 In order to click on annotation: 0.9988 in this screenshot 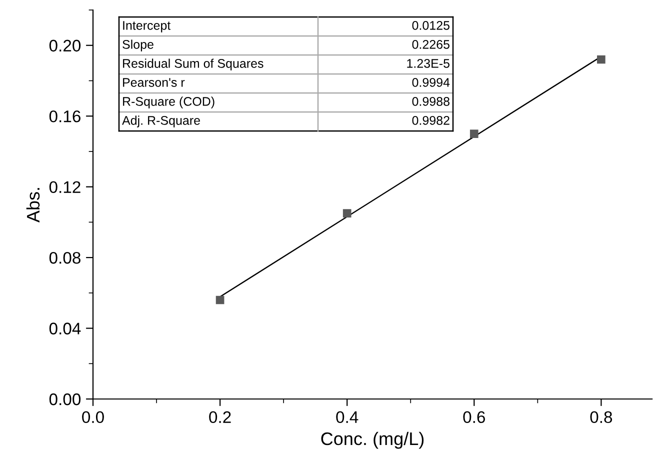, I will do `click(431, 101)`.